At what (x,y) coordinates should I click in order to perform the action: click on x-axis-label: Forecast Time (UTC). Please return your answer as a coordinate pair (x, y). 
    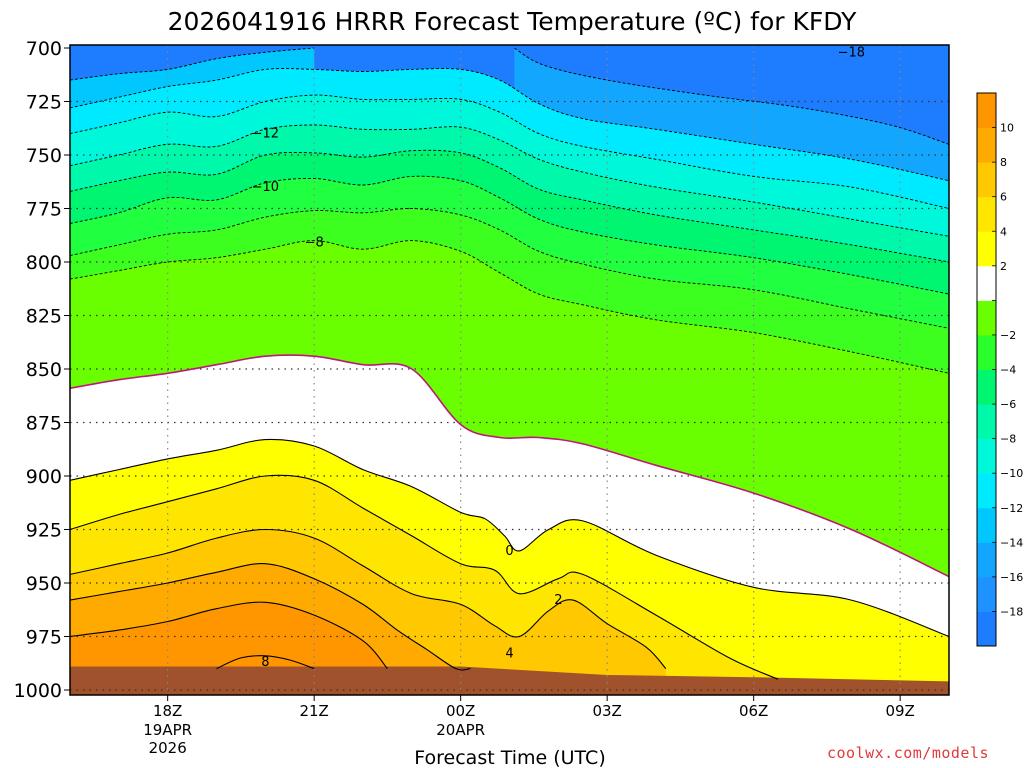
    Looking at the image, I should click on (509, 757).